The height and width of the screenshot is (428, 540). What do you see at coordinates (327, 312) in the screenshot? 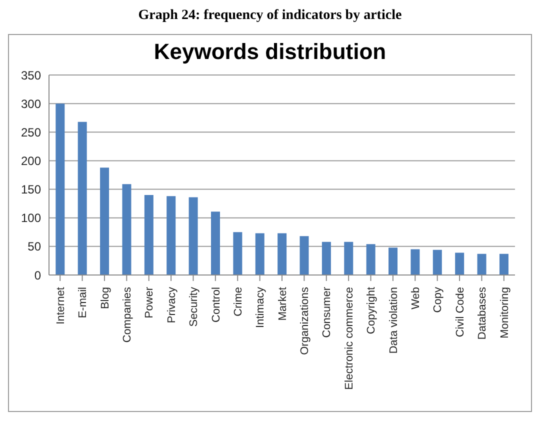
I see `x-tick-label: Consumer` at bounding box center [327, 312].